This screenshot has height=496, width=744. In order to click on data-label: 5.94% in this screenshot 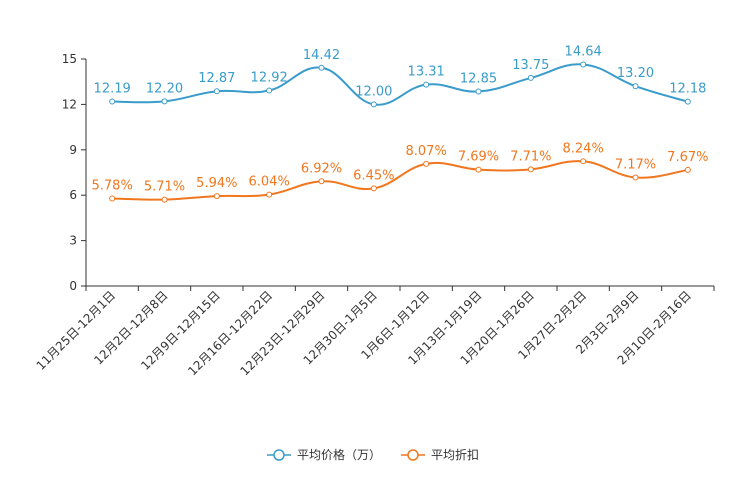, I will do `click(216, 183)`.